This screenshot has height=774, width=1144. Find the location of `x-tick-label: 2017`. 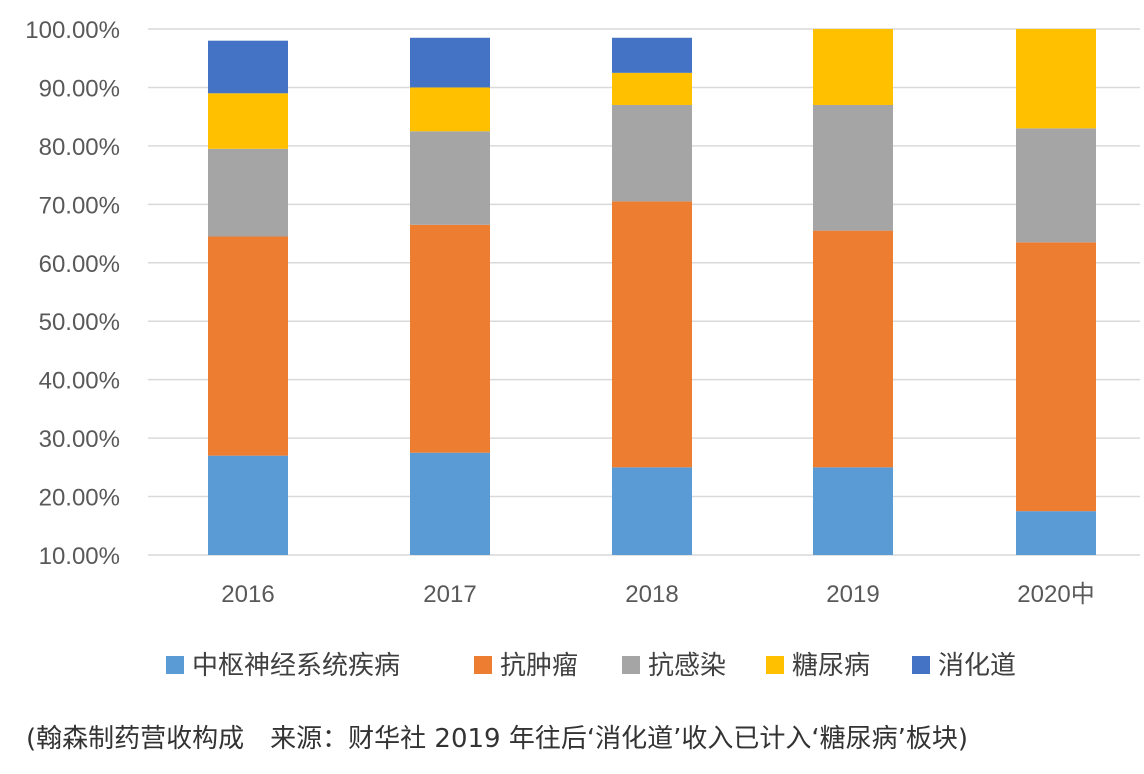

x-tick-label: 2017 is located at coordinates (449, 594).